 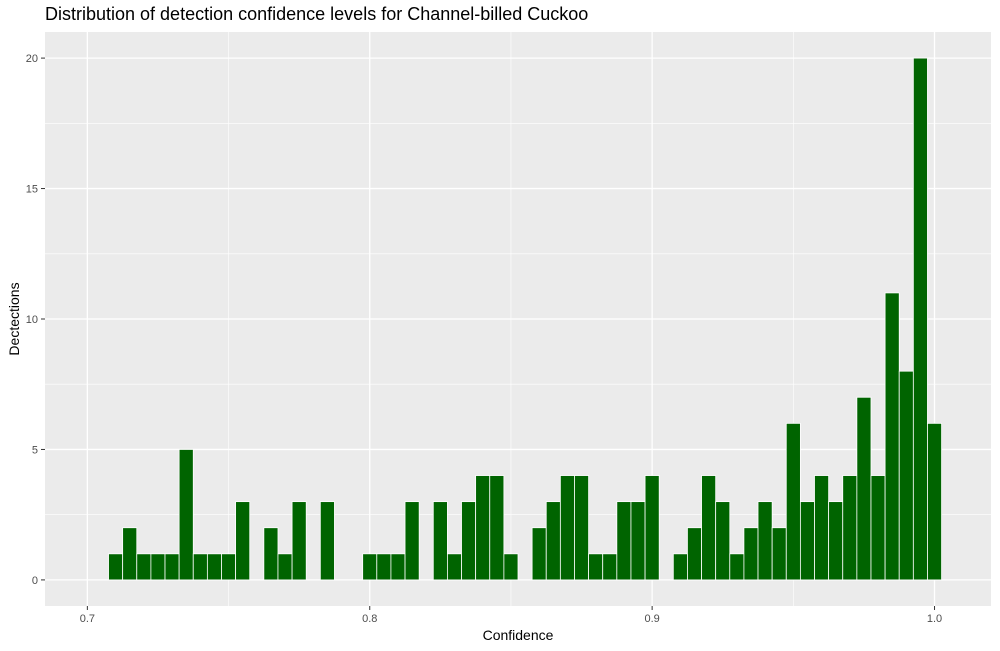 What do you see at coordinates (518, 635) in the screenshot?
I see `x-axis-title: Confidence` at bounding box center [518, 635].